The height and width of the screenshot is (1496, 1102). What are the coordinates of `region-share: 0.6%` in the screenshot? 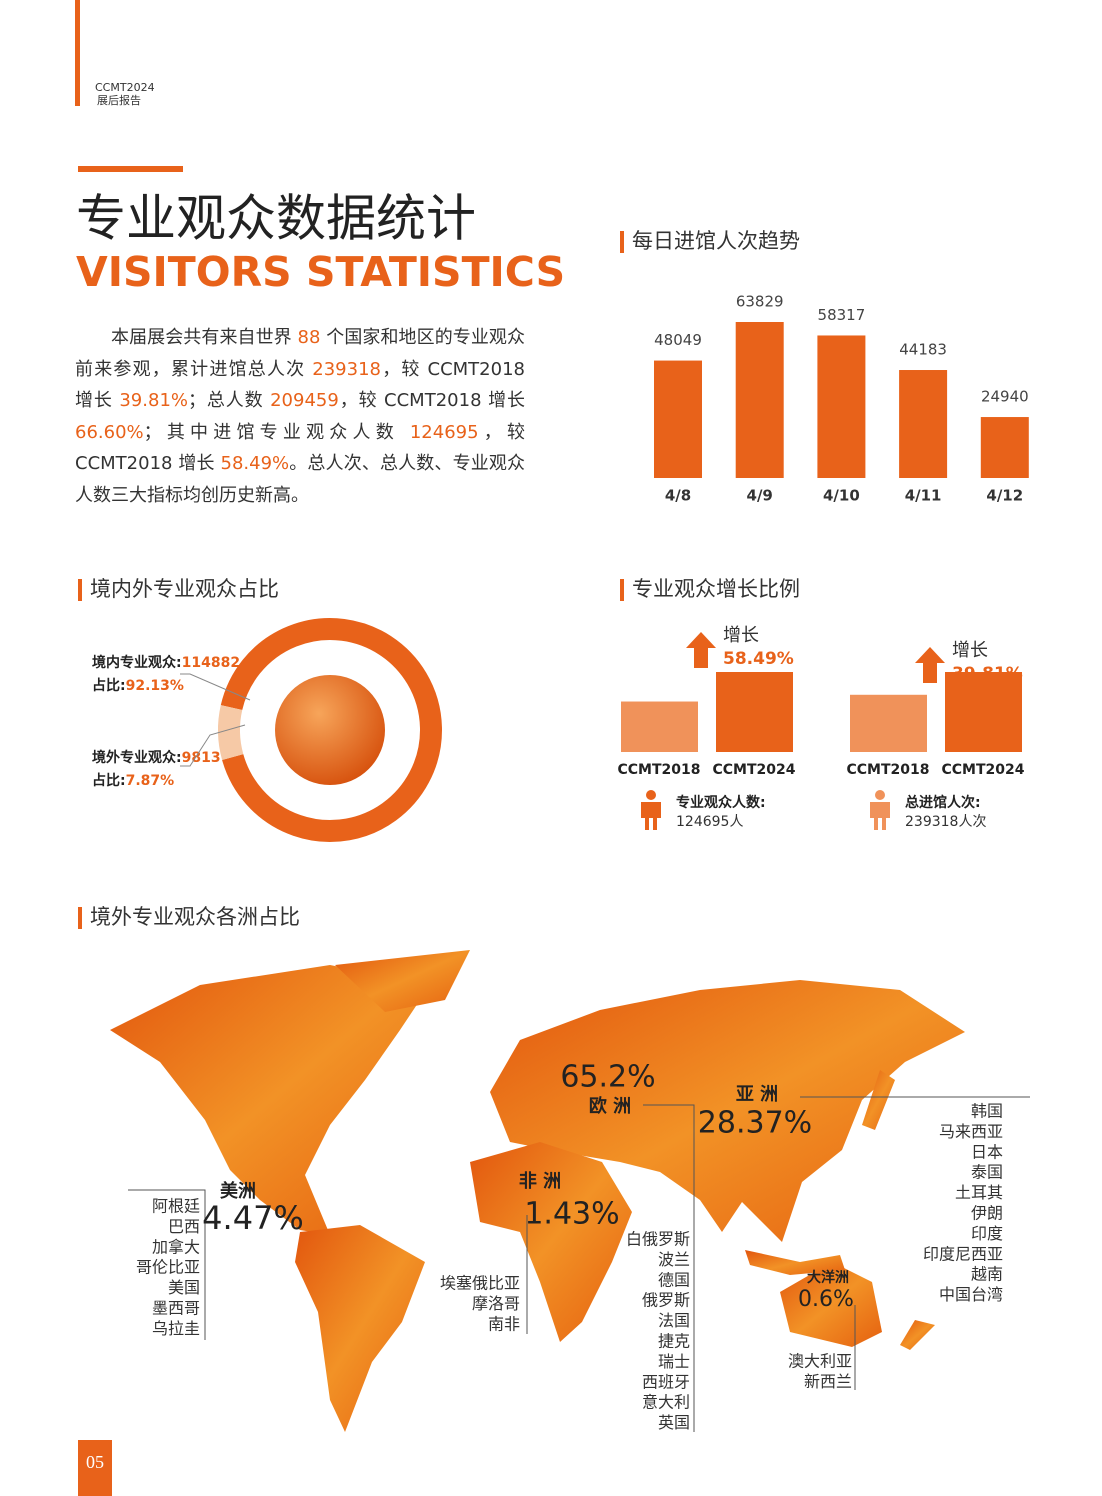 It's located at (826, 1299).